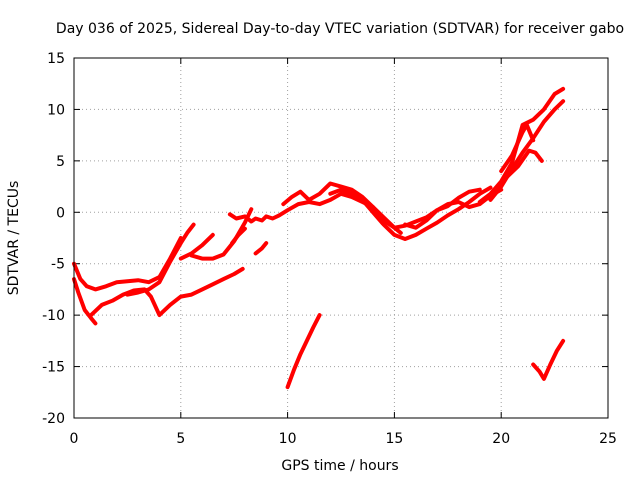 The image size is (640, 480). What do you see at coordinates (608, 439) in the screenshot?
I see `x-tick-label: 25` at bounding box center [608, 439].